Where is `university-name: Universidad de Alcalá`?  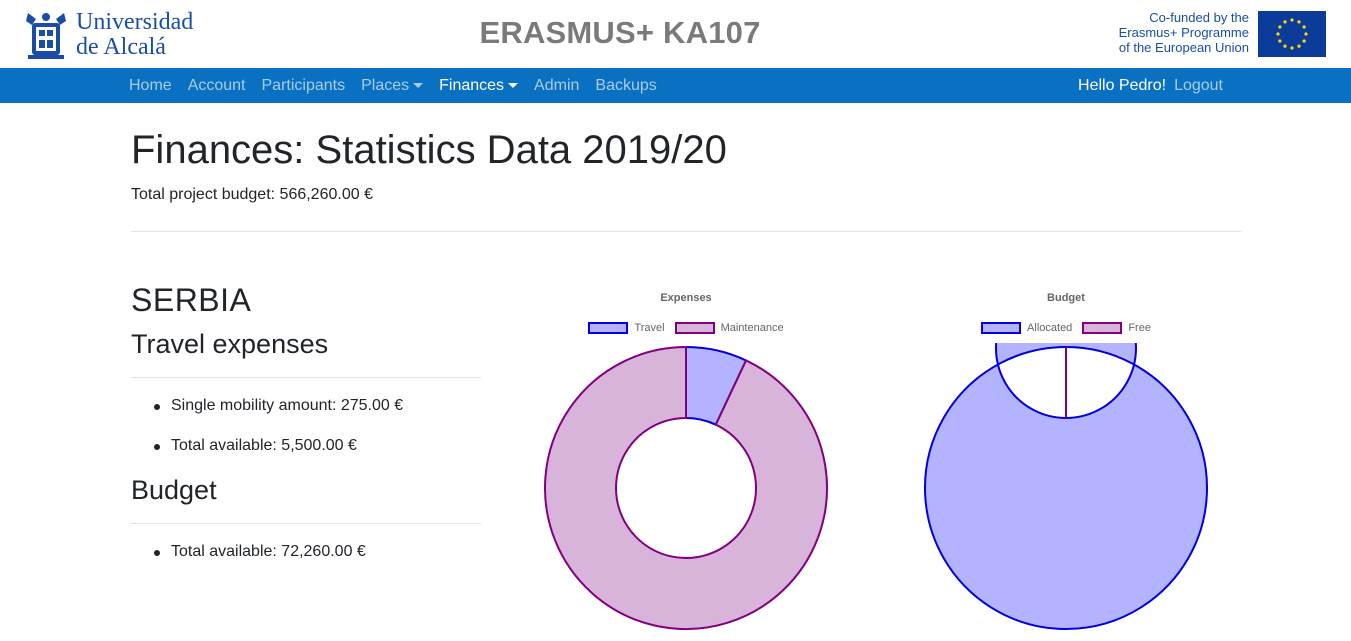
university-name: Universidad de Alcalá is located at coordinates (134, 35).